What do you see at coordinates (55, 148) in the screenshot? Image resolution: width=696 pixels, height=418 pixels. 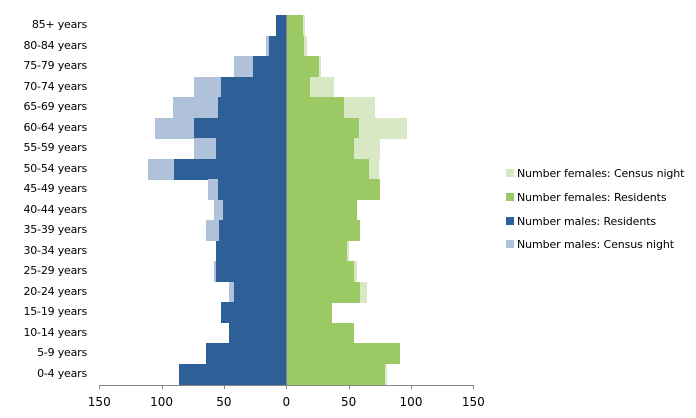 I see `y-axis-label: 55-59 years` at bounding box center [55, 148].